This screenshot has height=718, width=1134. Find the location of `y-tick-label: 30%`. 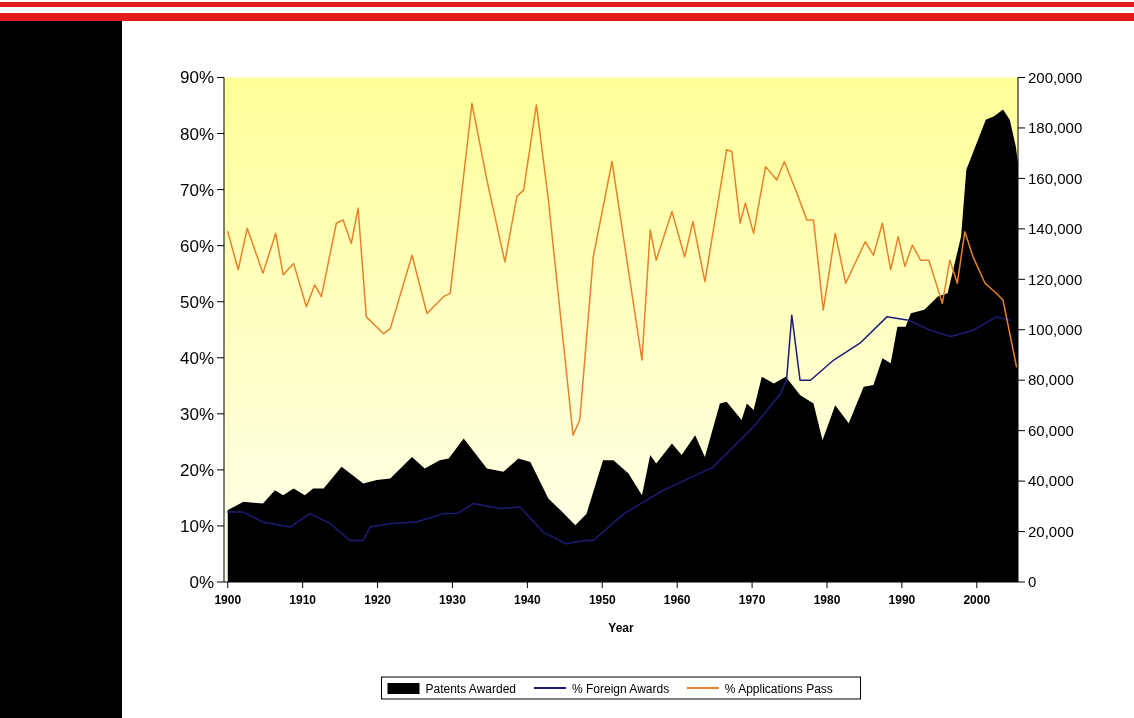

y-tick-label: 30% is located at coordinates (196, 414).